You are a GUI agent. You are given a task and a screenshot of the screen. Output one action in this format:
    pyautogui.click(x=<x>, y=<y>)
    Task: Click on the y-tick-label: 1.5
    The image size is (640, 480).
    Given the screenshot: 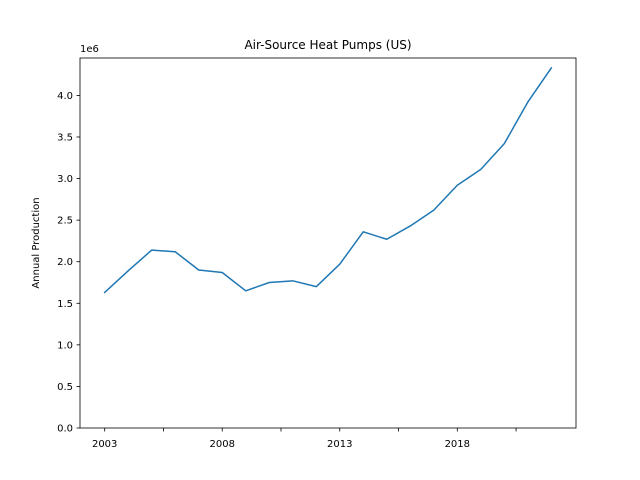 What is the action you would take?
    pyautogui.click(x=65, y=304)
    